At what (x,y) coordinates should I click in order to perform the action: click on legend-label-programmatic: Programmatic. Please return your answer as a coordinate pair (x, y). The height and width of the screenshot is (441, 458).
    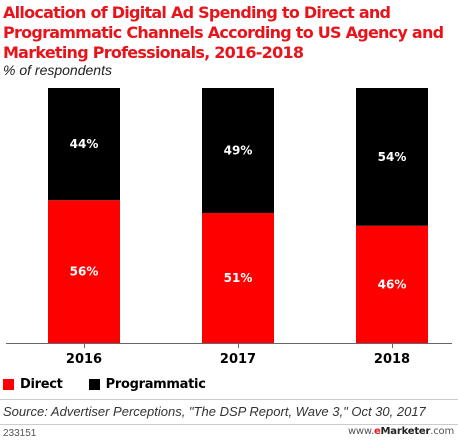
    Looking at the image, I should click on (155, 384).